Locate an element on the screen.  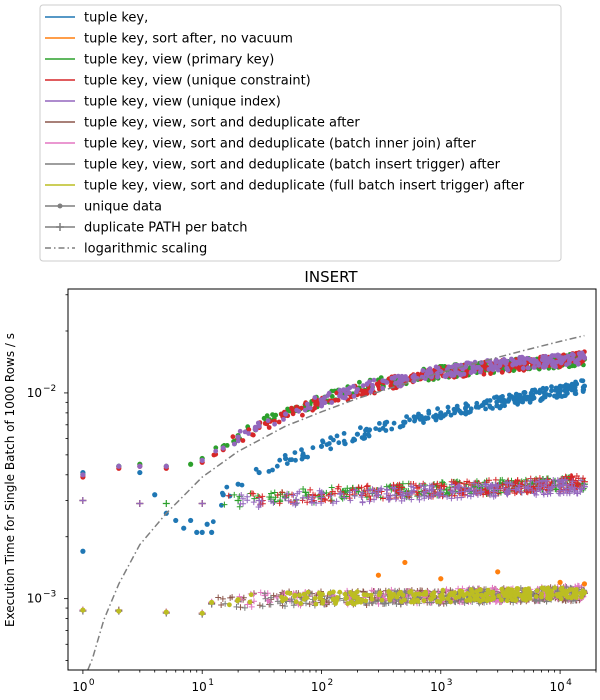
x-tick-exponent: 0 is located at coordinates (92, 683).